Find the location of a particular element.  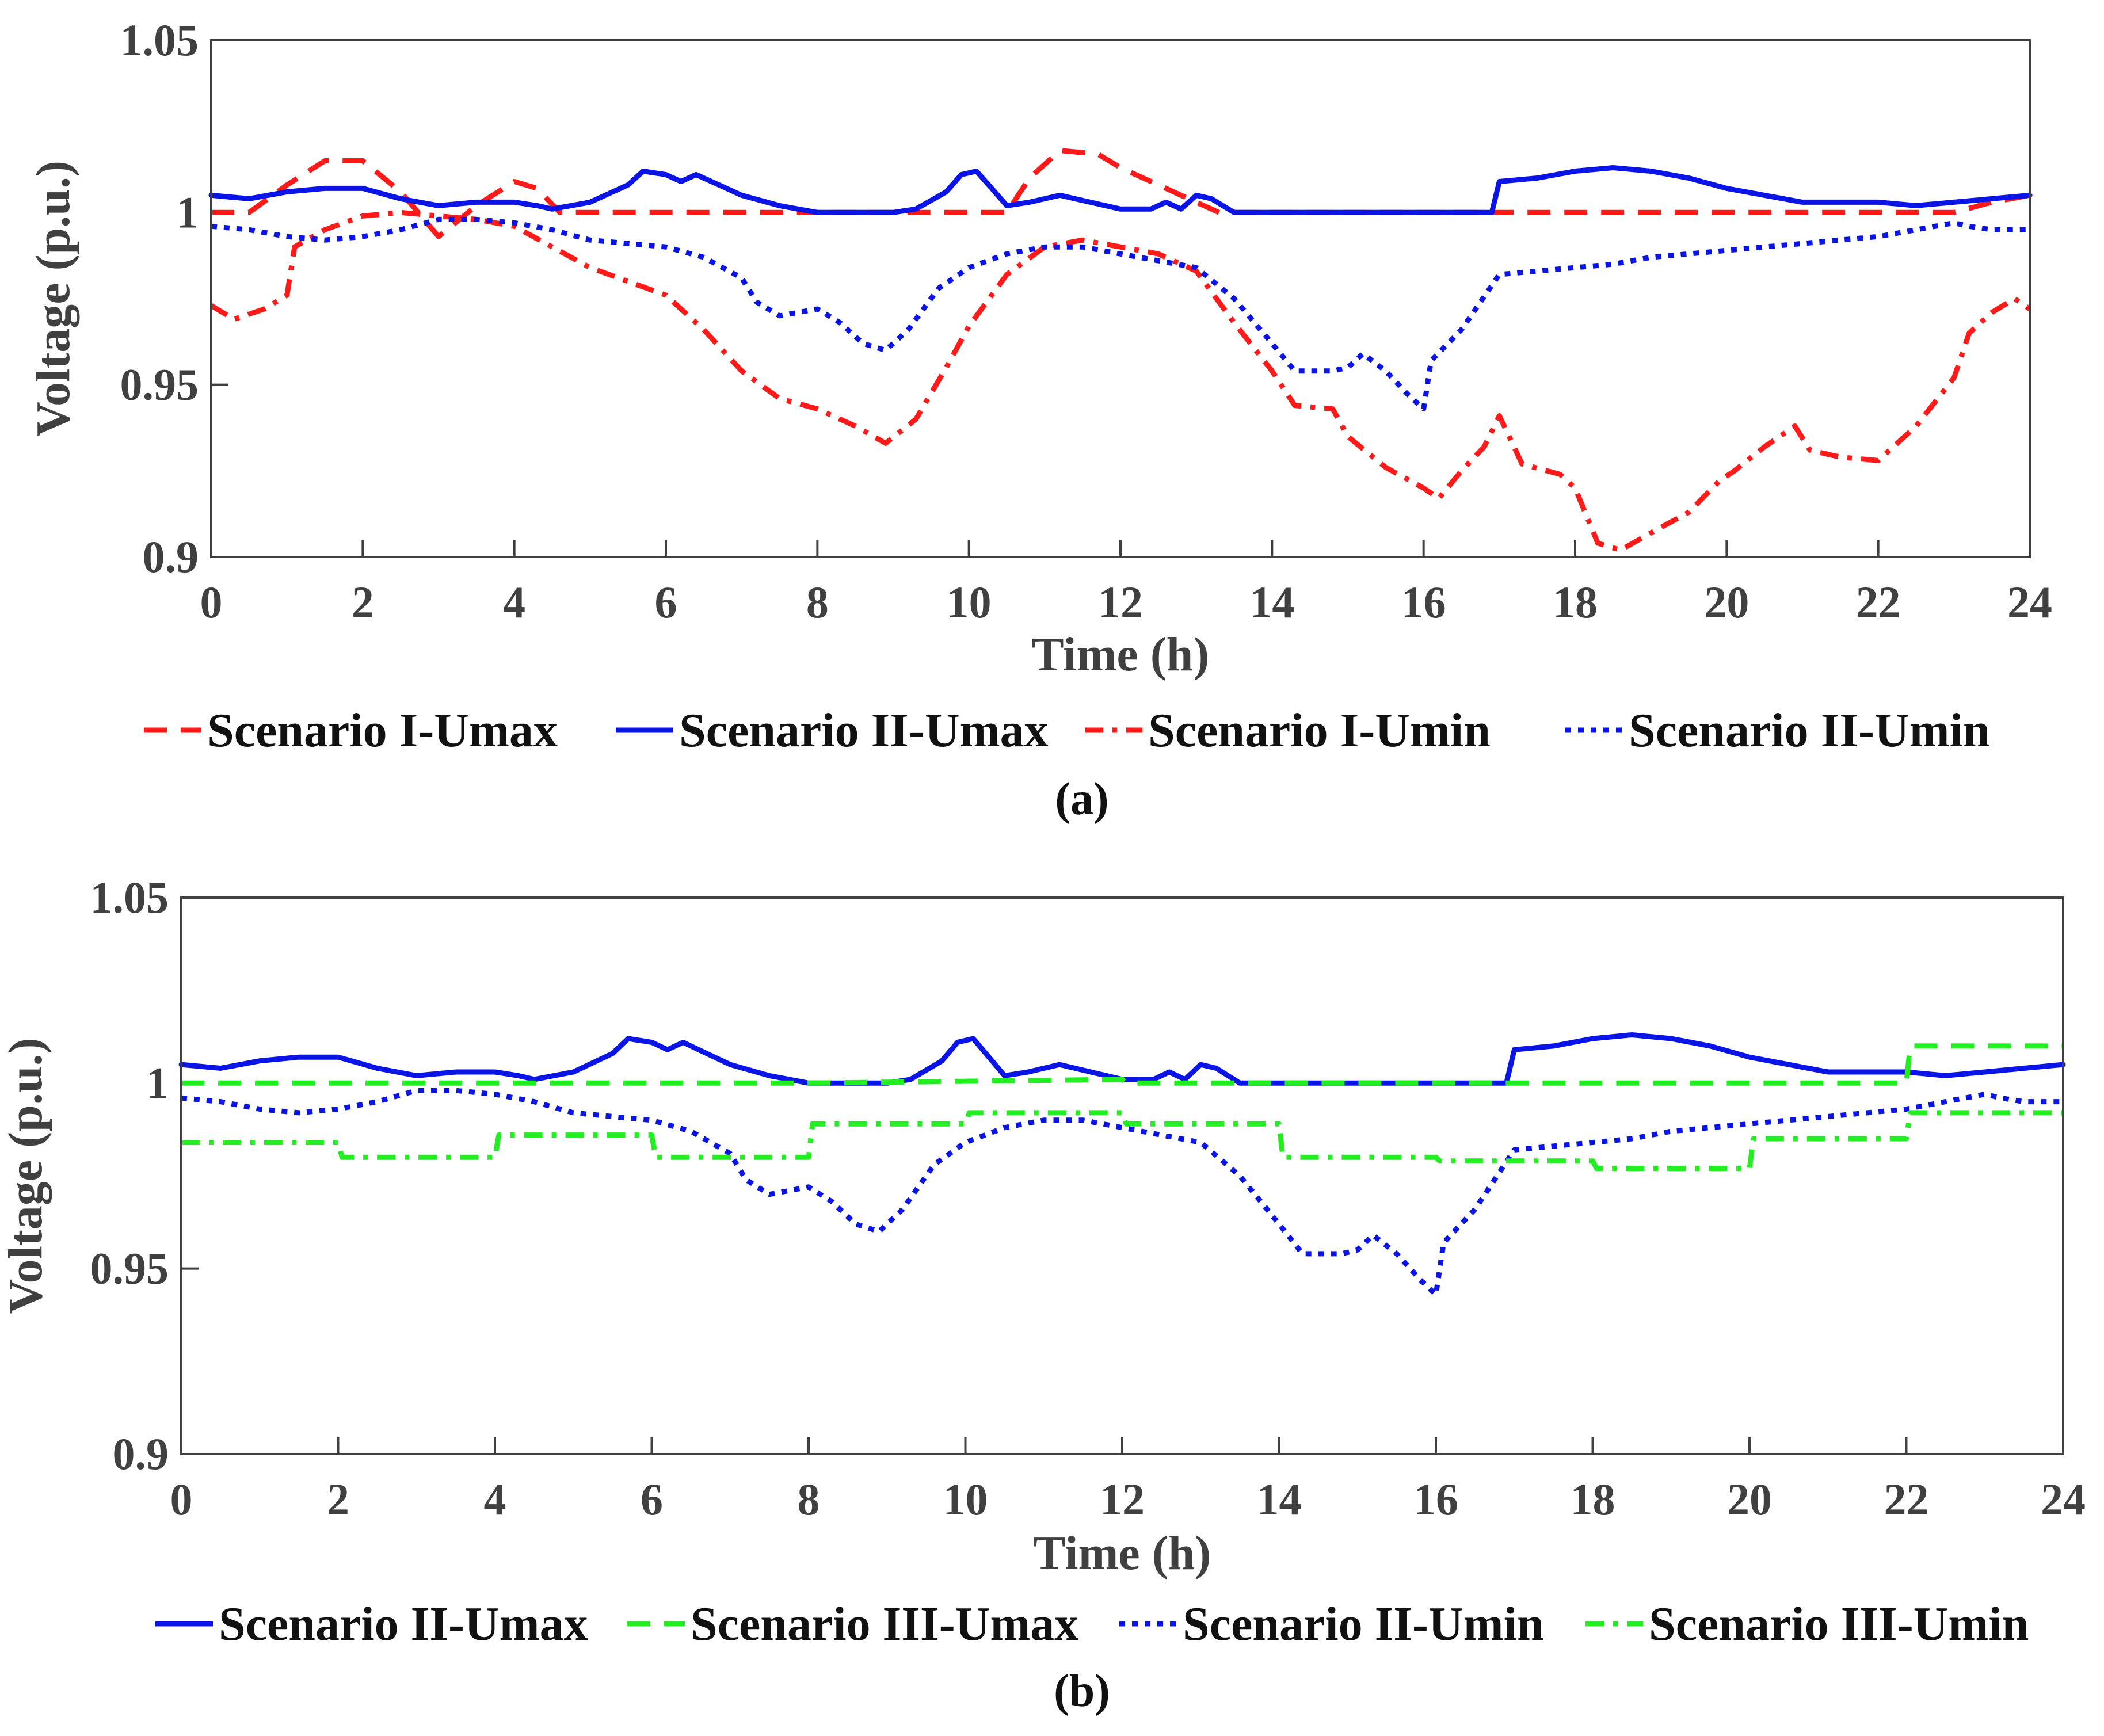

panel-caption-a: (a) is located at coordinates (1081, 799).